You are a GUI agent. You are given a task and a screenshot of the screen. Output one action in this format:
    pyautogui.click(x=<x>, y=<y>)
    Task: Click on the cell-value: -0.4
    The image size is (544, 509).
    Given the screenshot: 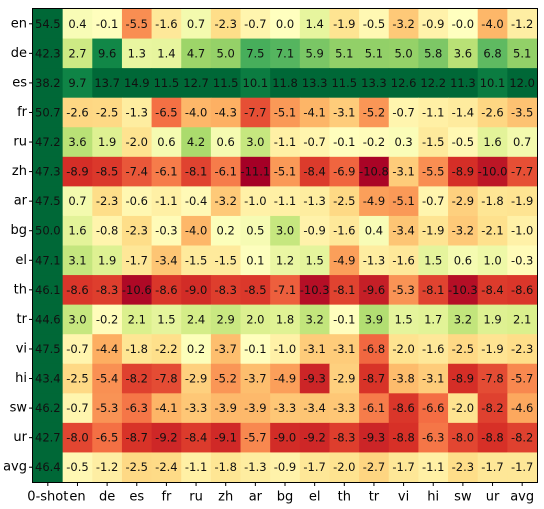 What is the action you would take?
    pyautogui.click(x=196, y=201)
    